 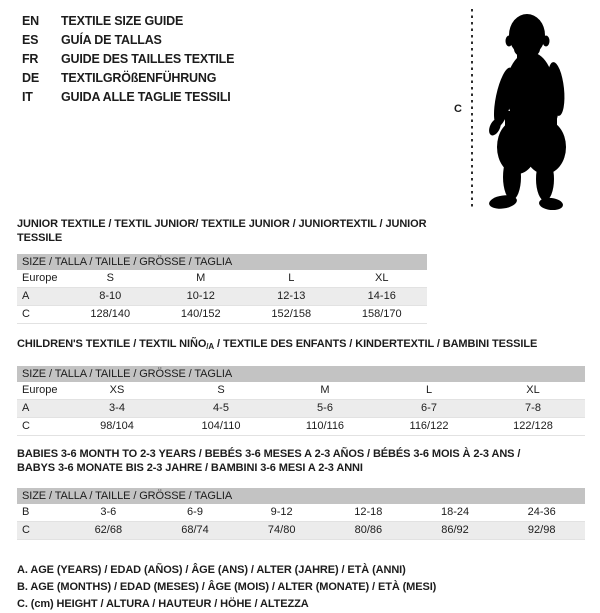 I want to click on children-title-pre: CHILDREN'S TEXTILE / TEXTIL NIÑO, so click(x=112, y=344).